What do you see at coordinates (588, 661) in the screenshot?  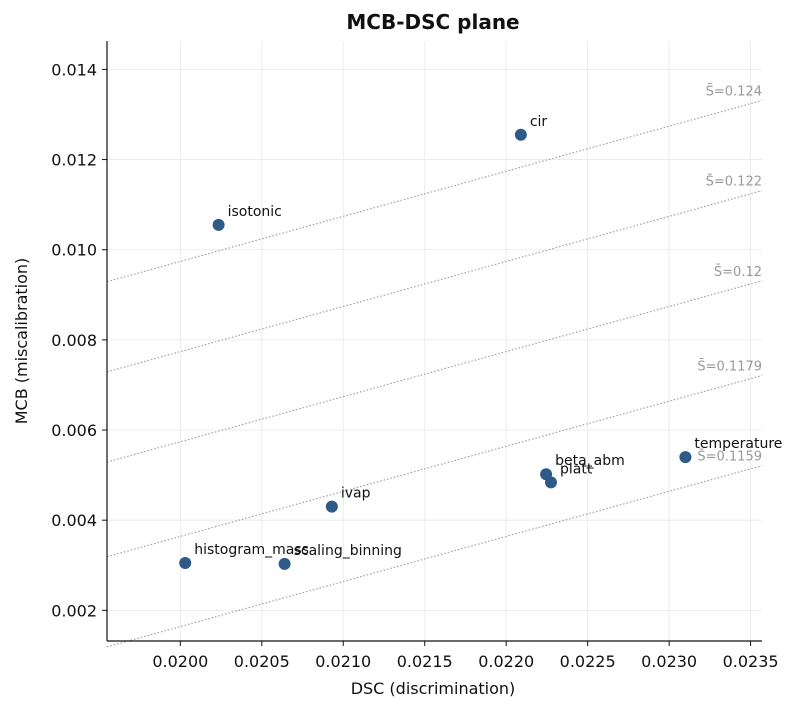 I see `x-tick-label: 0.0225` at bounding box center [588, 661].